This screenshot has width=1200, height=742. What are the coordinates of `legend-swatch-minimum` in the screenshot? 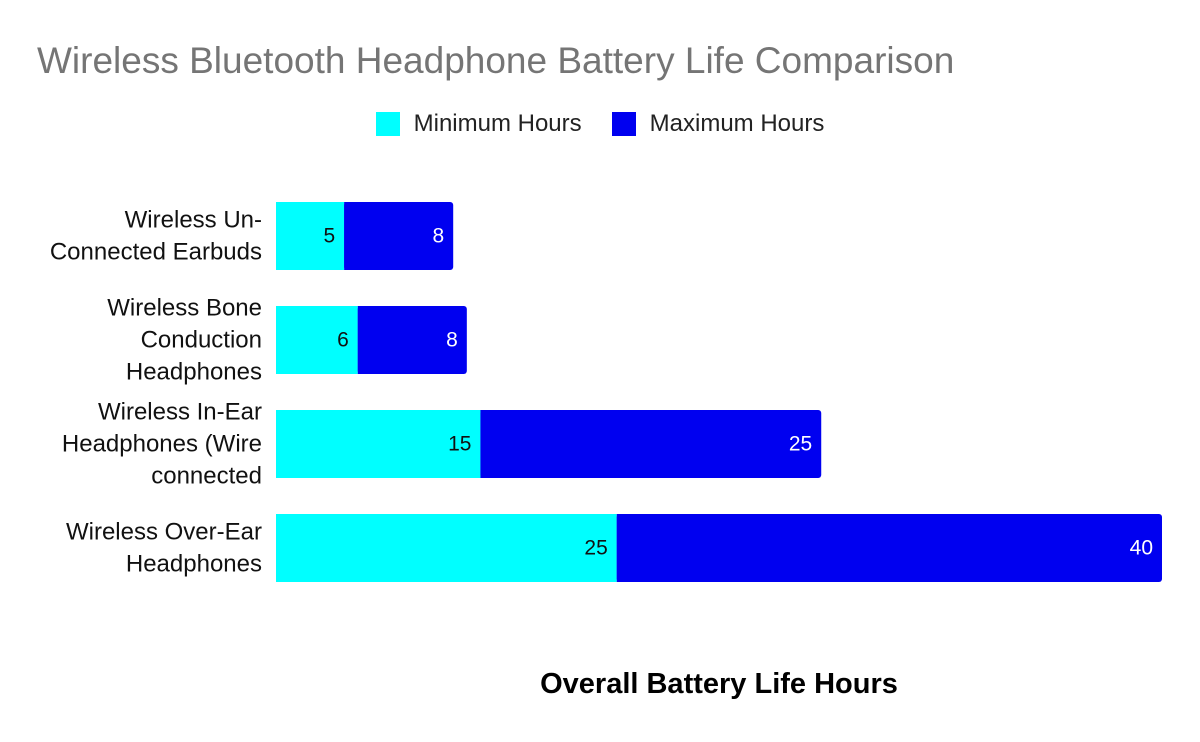 It's located at (387, 124).